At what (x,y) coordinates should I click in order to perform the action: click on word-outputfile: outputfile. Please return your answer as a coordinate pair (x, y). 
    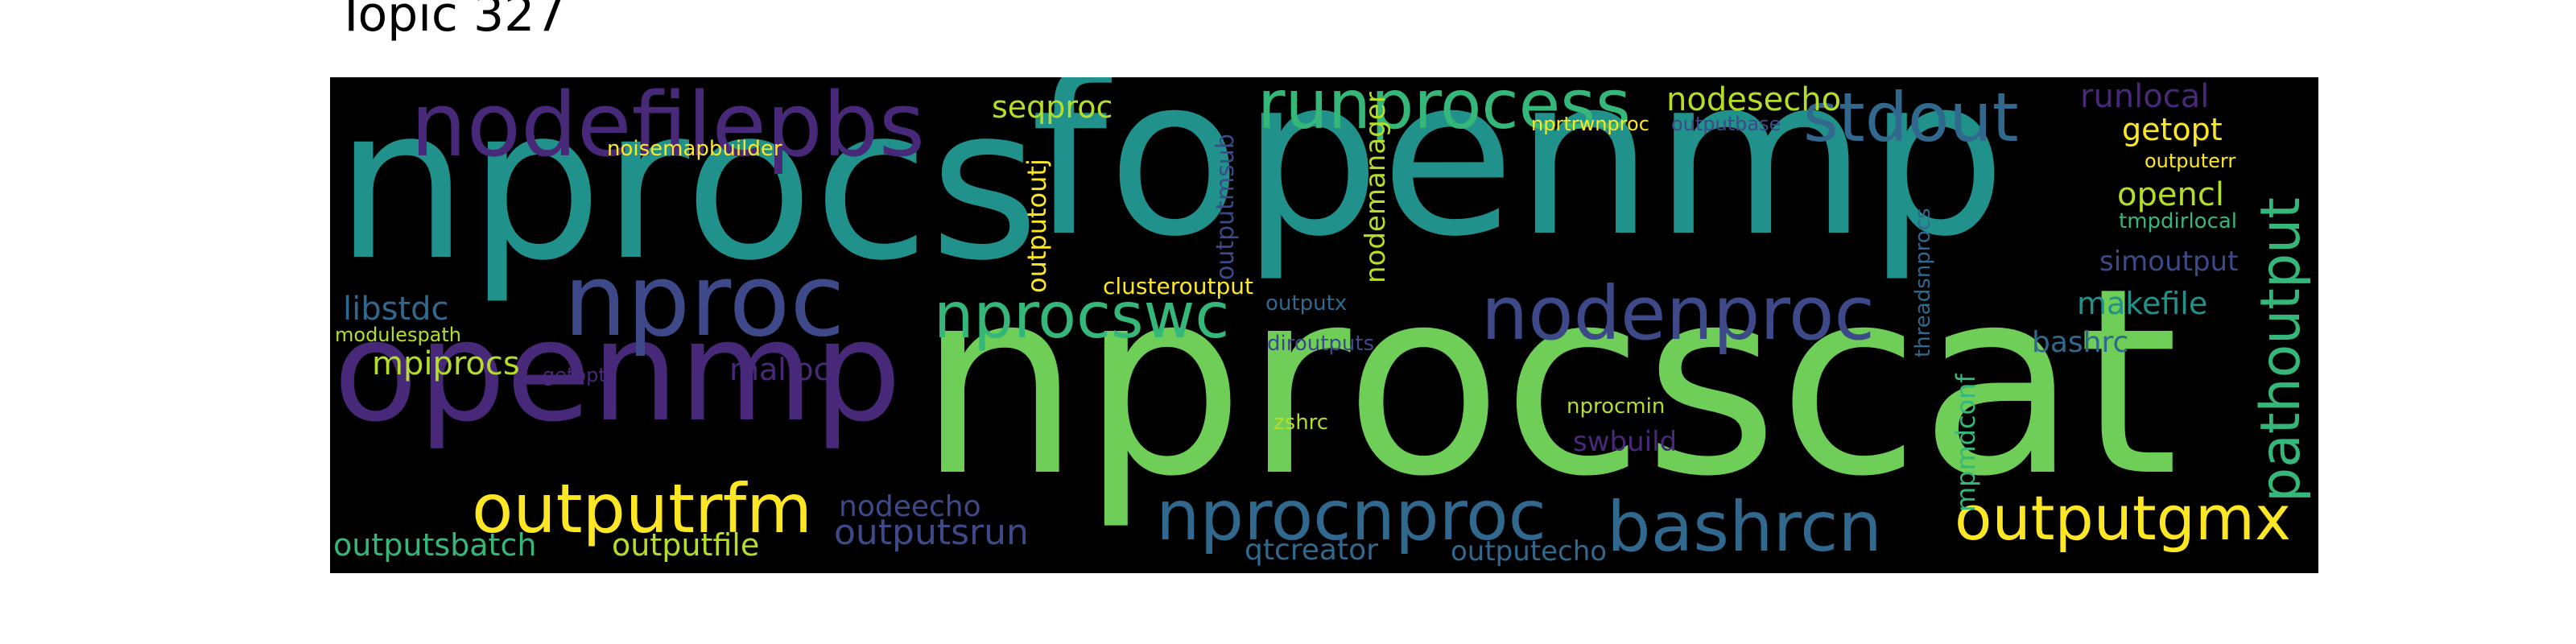
    Looking at the image, I should click on (686, 545).